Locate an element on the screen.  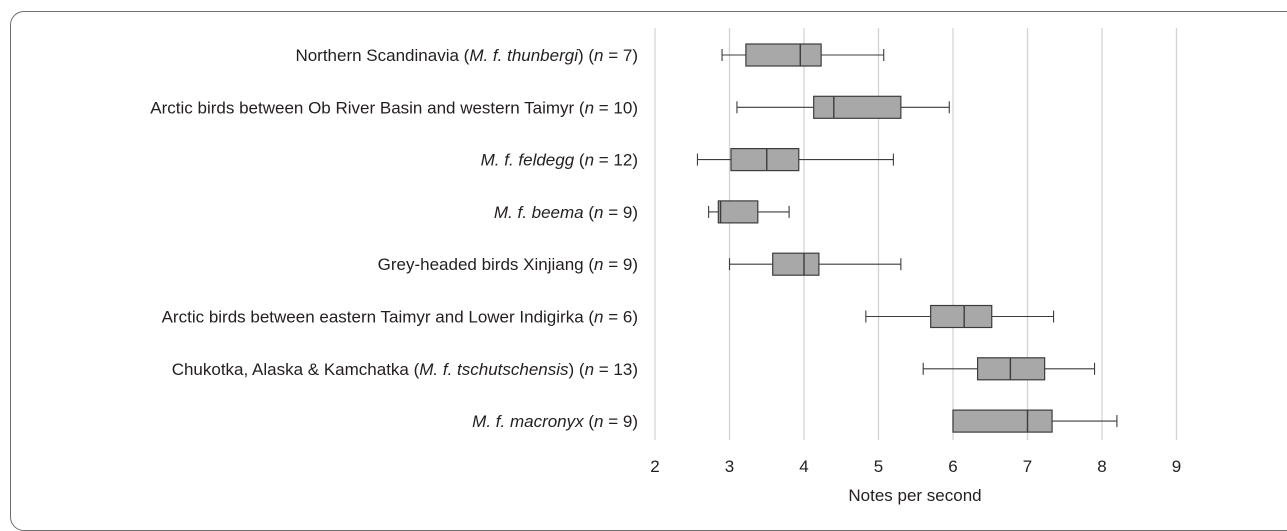
category-label-segment: M. f. thunbergi is located at coordinates (524, 55).